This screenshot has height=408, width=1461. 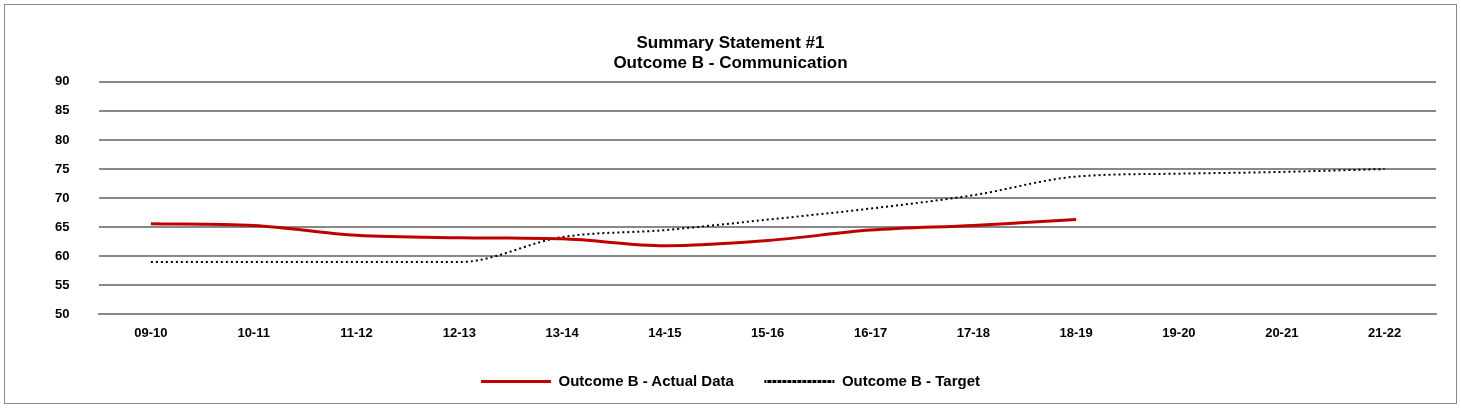 What do you see at coordinates (151, 332) in the screenshot?
I see `x-tick-label: 09-10` at bounding box center [151, 332].